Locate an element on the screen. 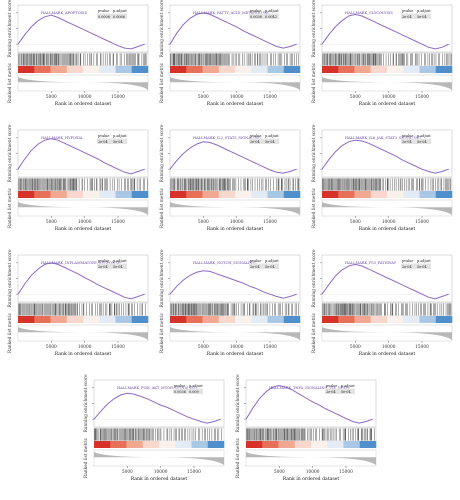 Image resolution: width=460 pixels, height=500 pixels. padjust-value: 0.009 is located at coordinates (194, 392).